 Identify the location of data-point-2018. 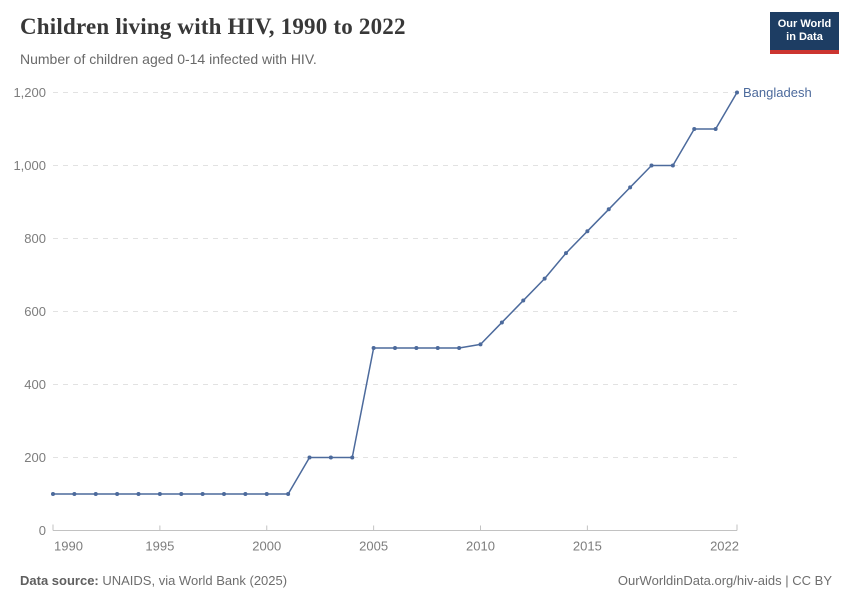
(651, 165).